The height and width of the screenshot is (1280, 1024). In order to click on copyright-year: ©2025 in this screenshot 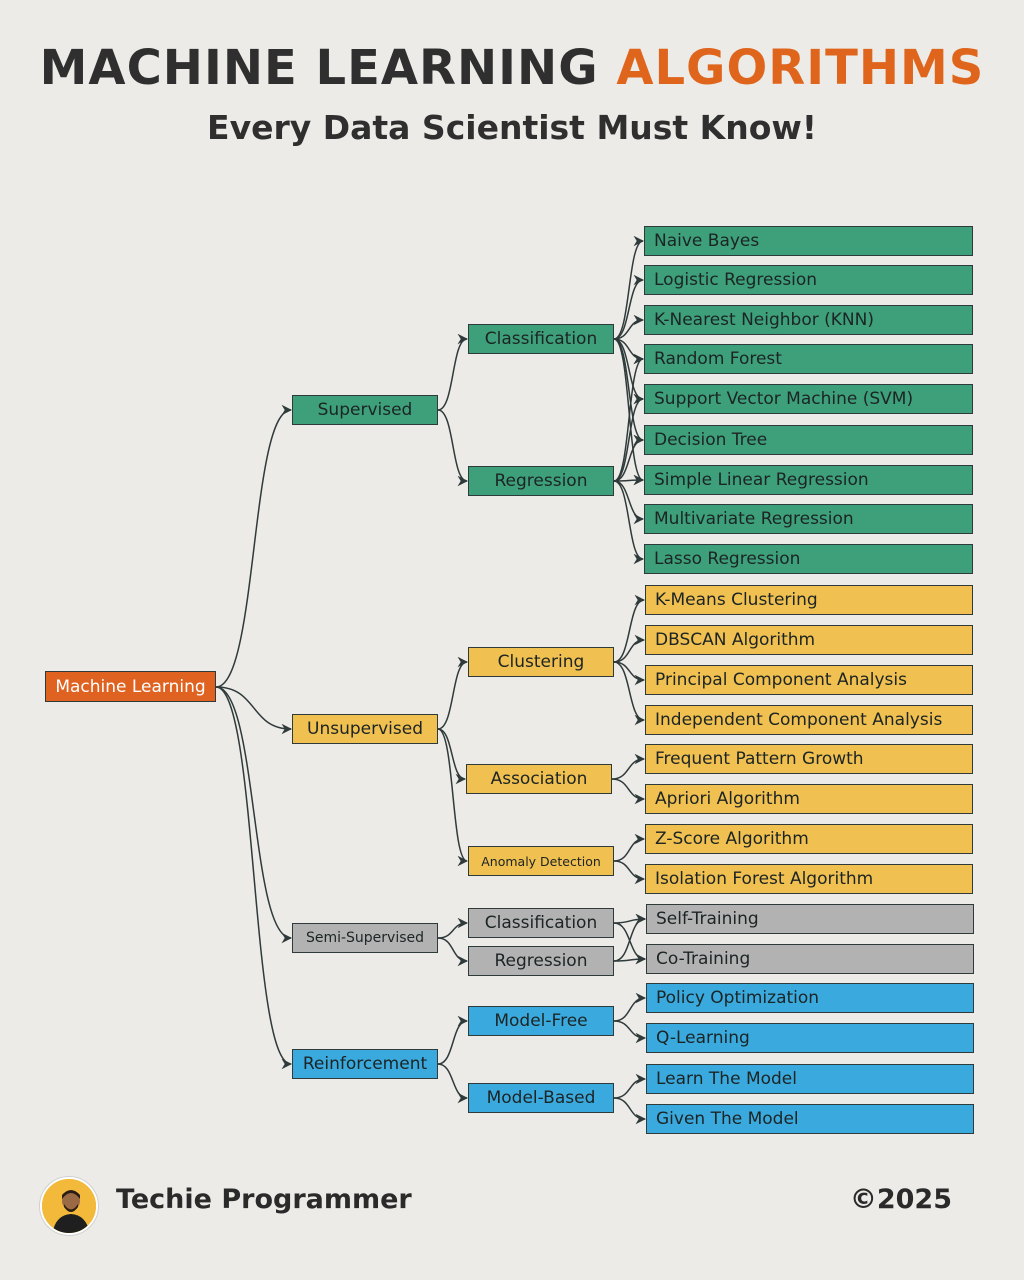, I will do `click(900, 1199)`.